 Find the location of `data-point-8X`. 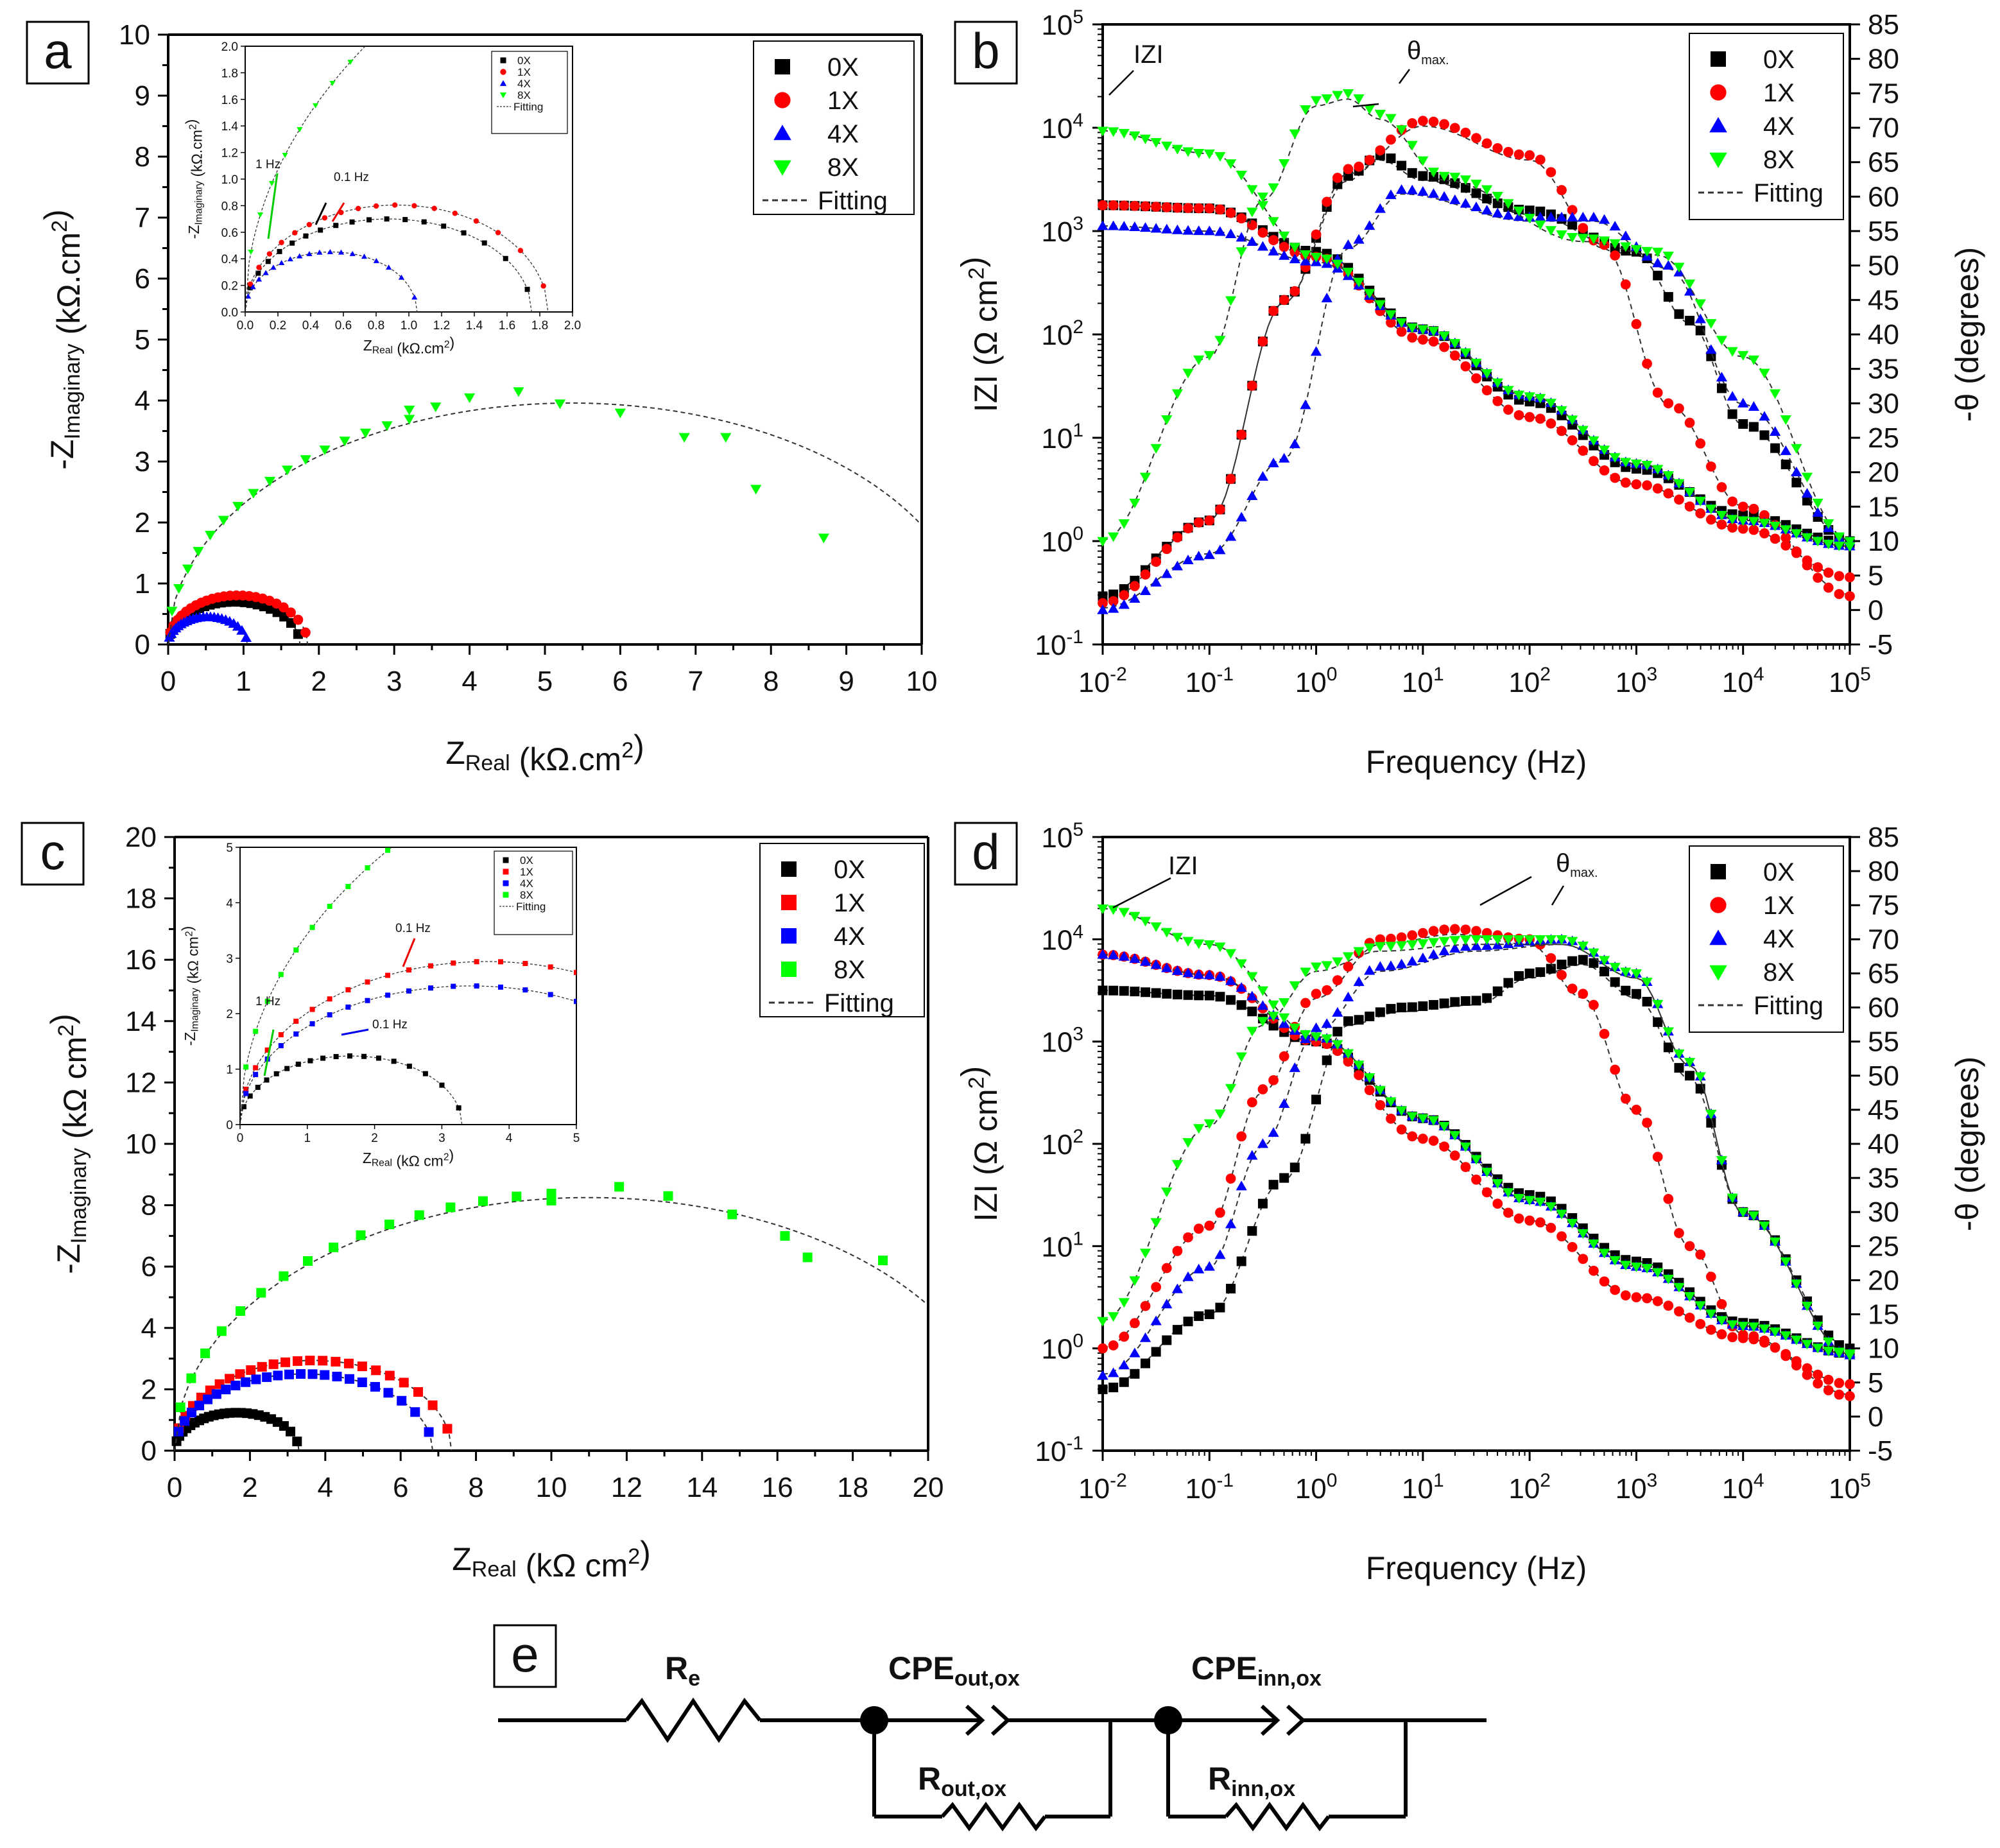

data-point-8X is located at coordinates (188, 569).